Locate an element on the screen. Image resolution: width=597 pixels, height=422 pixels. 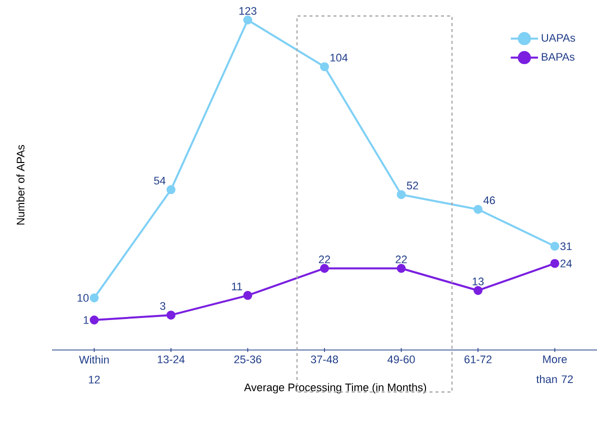
data-label: 104 is located at coordinates (339, 58).